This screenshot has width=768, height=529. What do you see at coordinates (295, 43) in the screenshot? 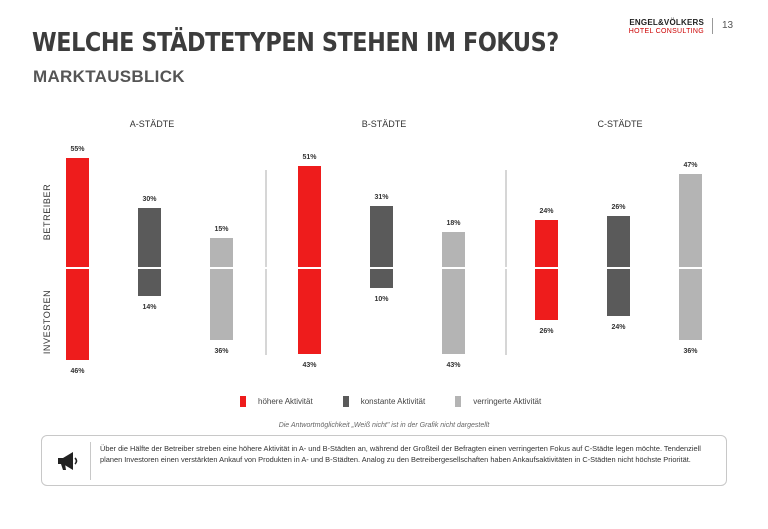
I see `page-title: WELCHE STÄDTETYPEN STEHEN IM FOKUS?` at bounding box center [295, 43].